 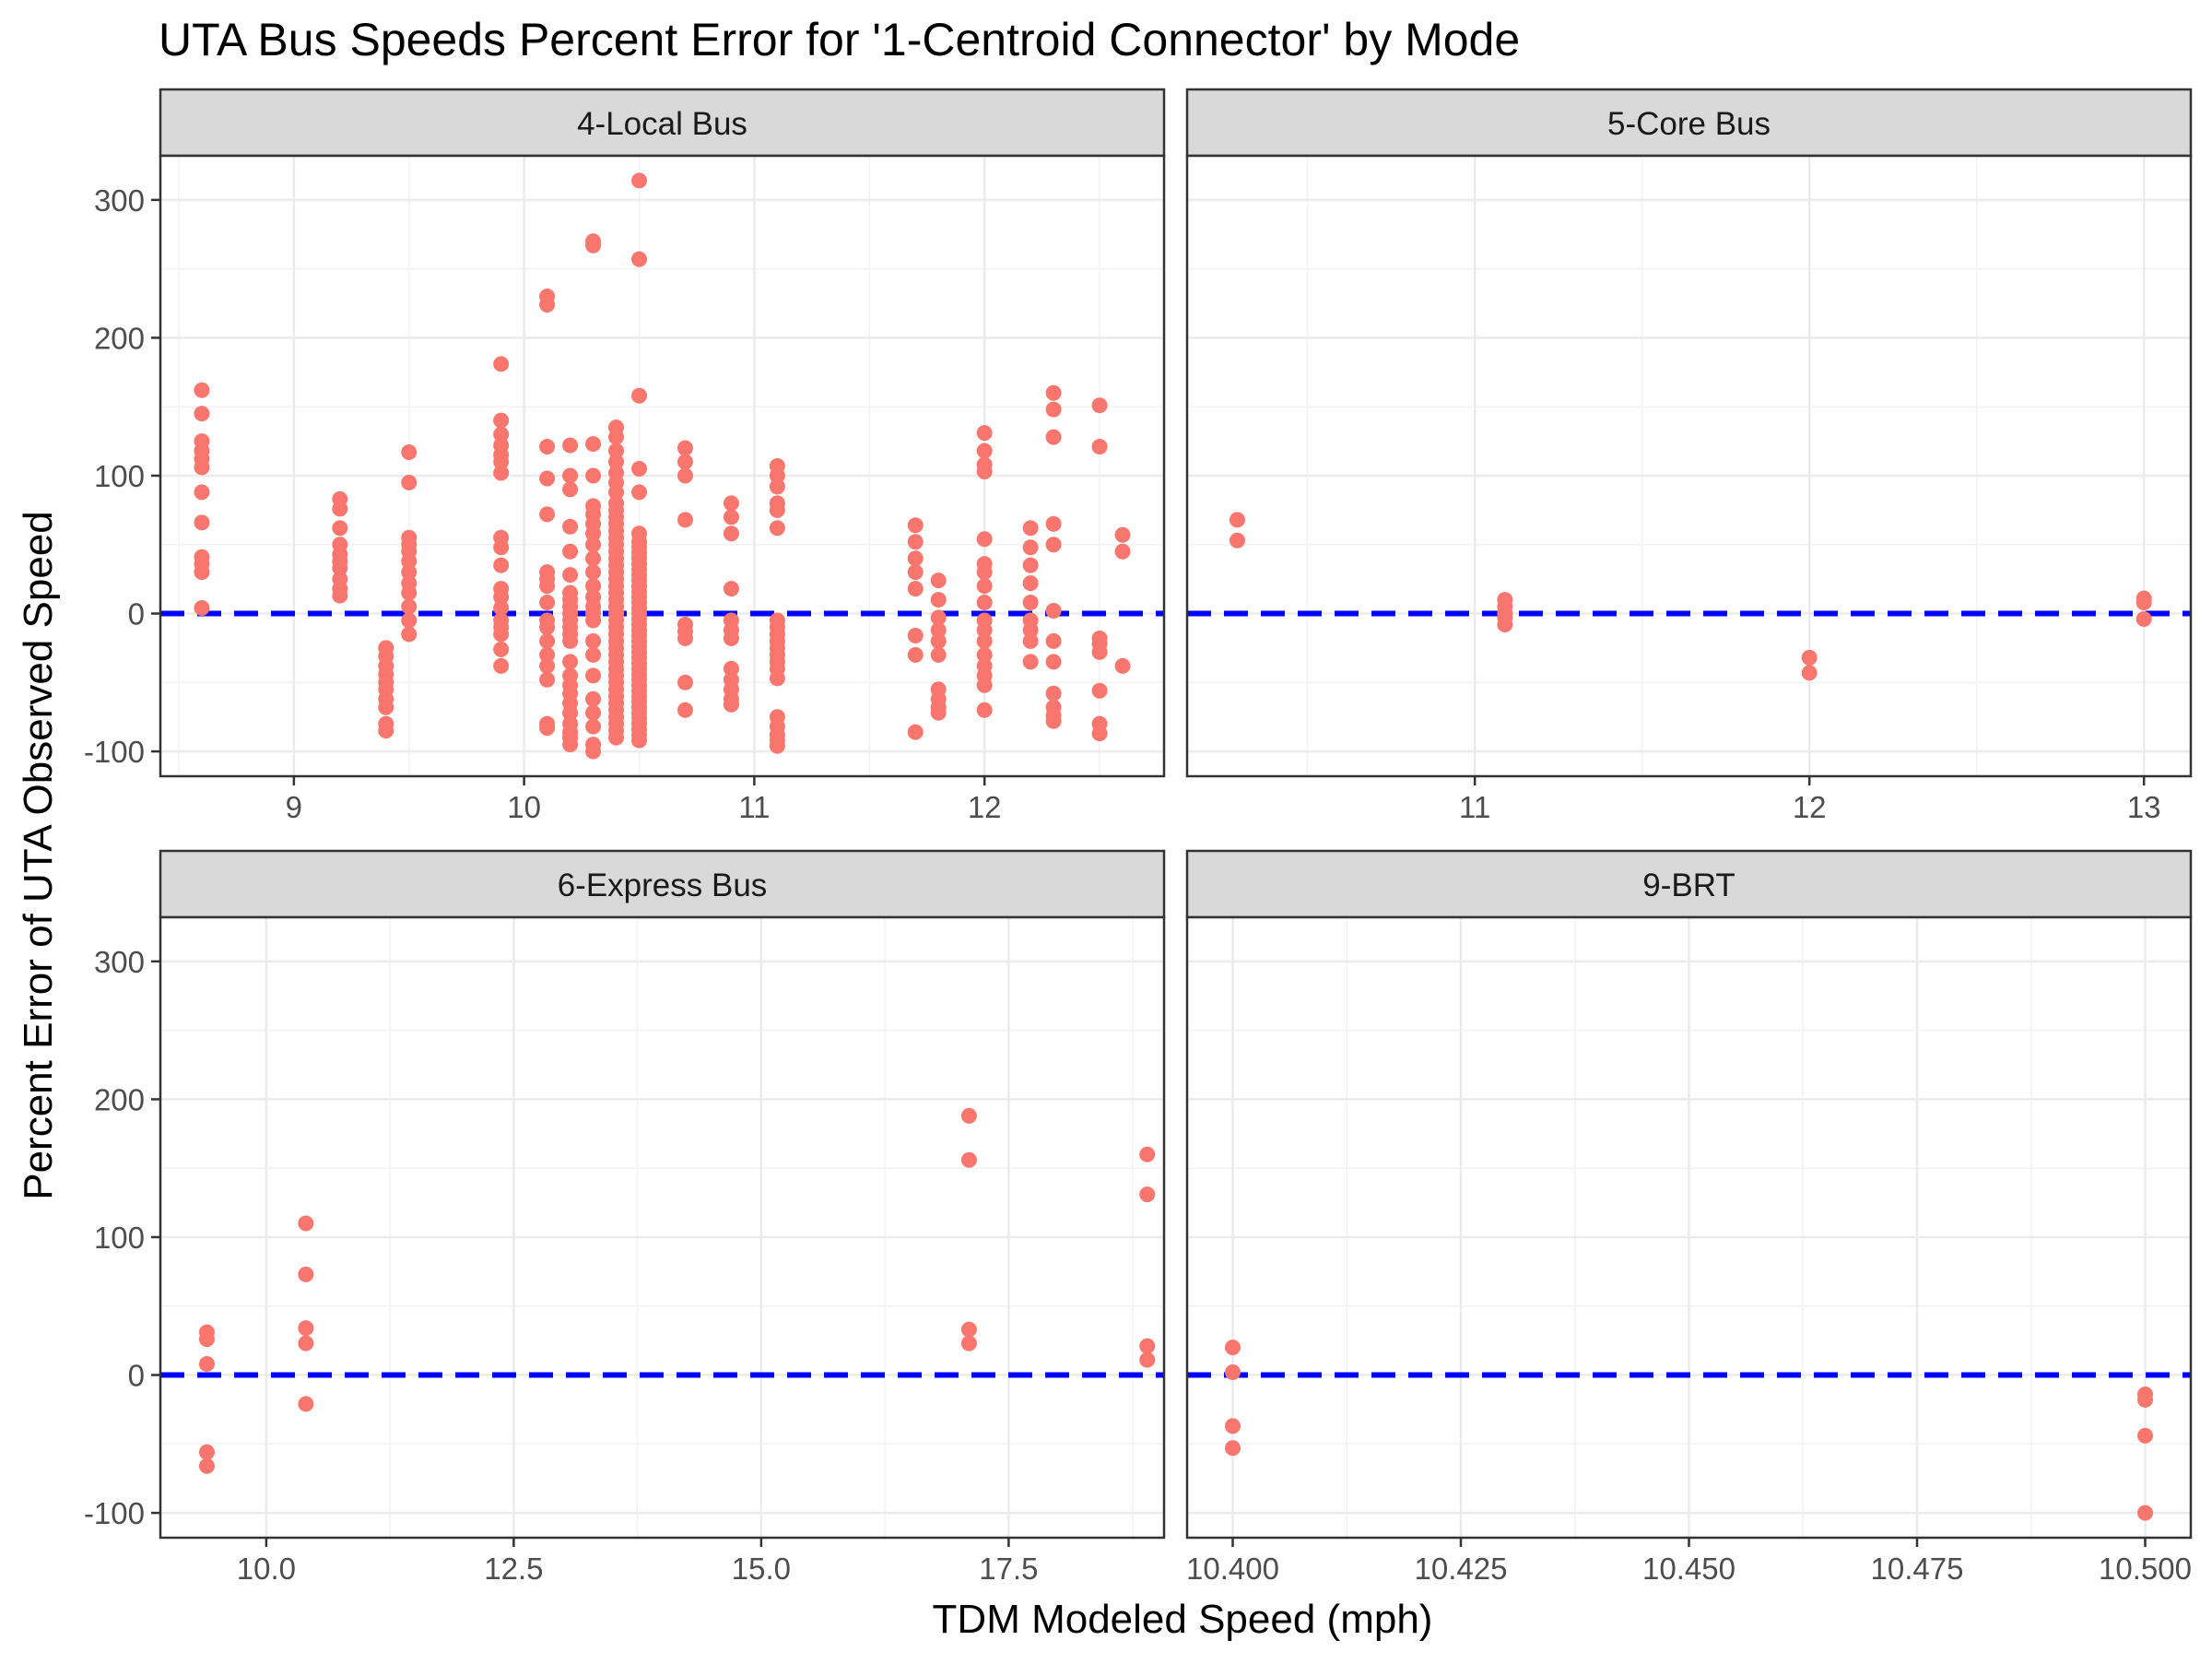 I want to click on y-tick-label: 300, so click(x=119, y=200).